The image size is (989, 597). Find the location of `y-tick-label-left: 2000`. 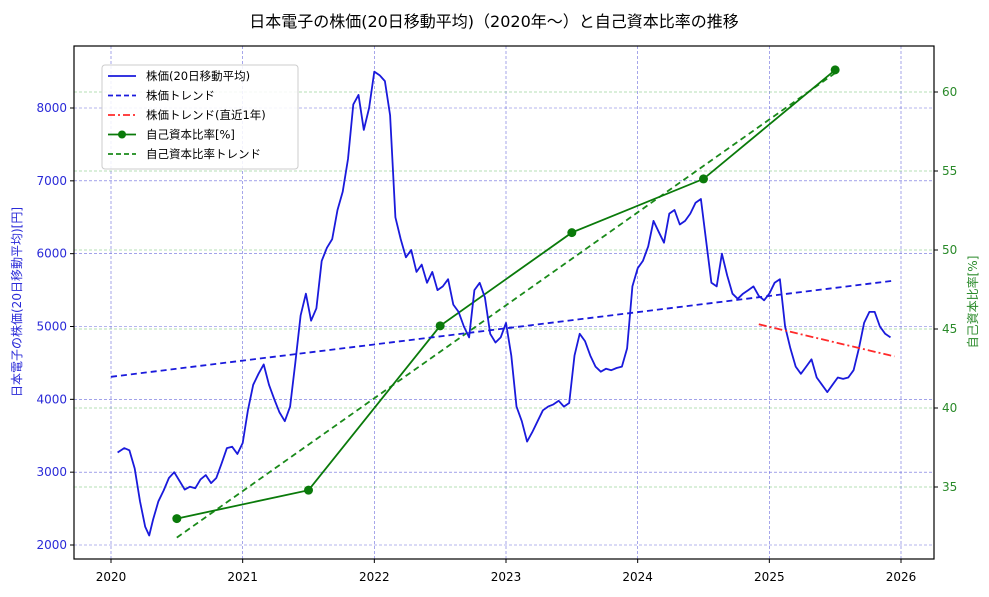

y-tick-label-left: 2000 is located at coordinates (51, 545).